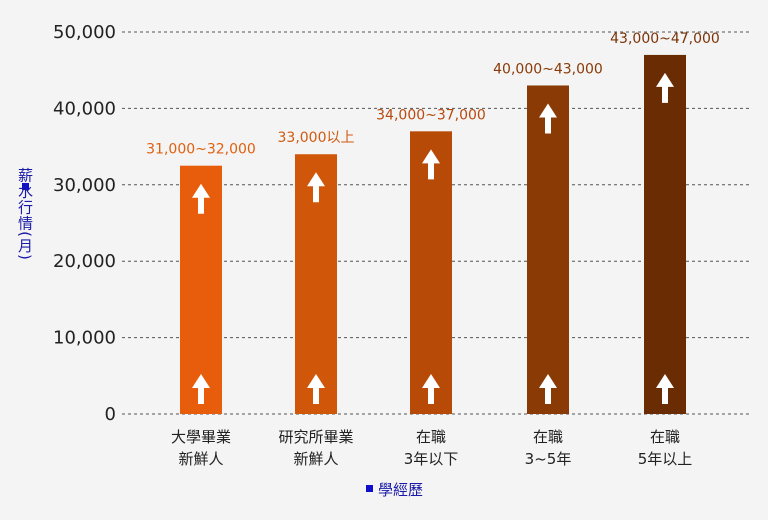 The height and width of the screenshot is (520, 768). What do you see at coordinates (316, 138) in the screenshot?
I see `bar-value-label: 33,000以上` at bounding box center [316, 138].